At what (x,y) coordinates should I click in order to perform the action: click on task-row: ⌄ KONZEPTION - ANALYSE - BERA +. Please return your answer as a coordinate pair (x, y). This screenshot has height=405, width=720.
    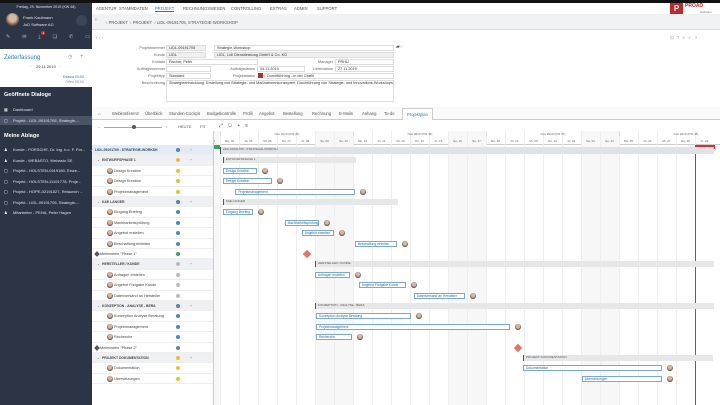
    Looking at the image, I should click on (152, 306).